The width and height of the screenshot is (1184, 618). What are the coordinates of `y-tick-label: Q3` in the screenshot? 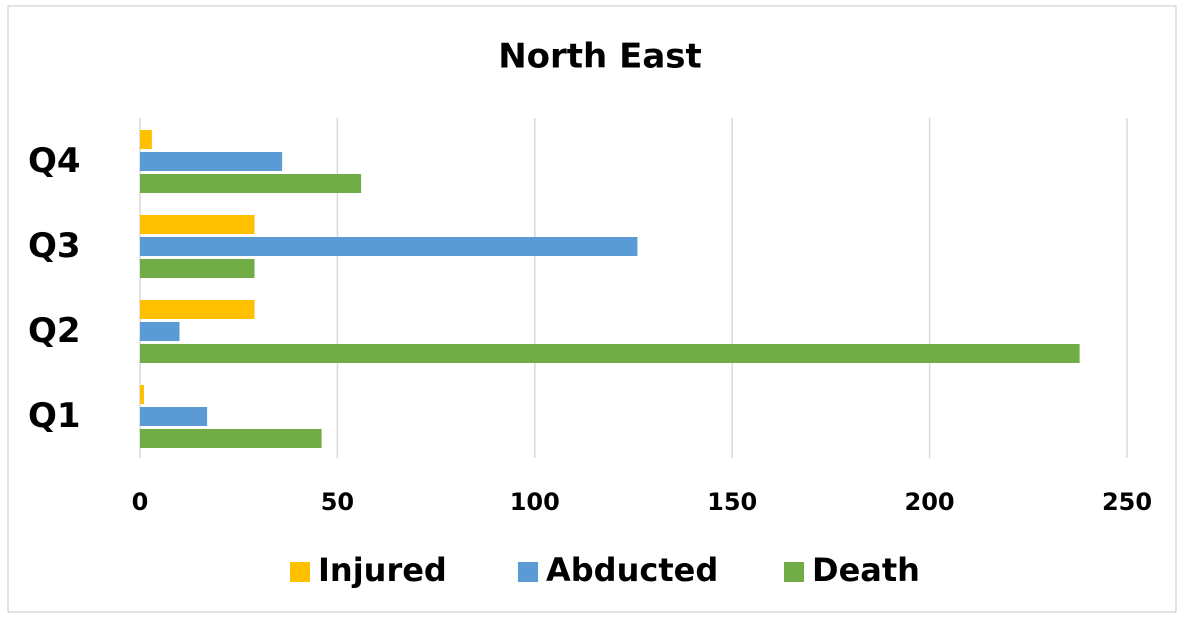 It's located at (54, 246).